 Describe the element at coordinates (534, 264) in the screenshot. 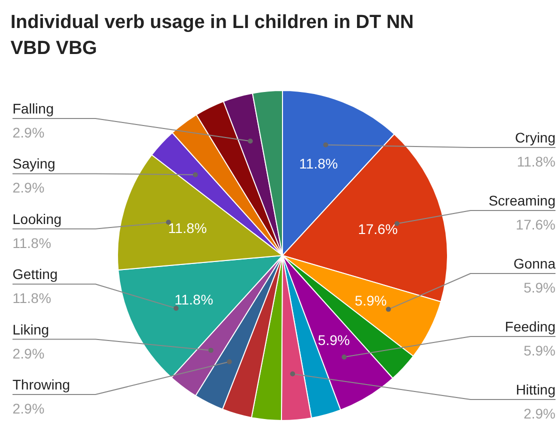

I see `slice-label: Gonna` at that location.